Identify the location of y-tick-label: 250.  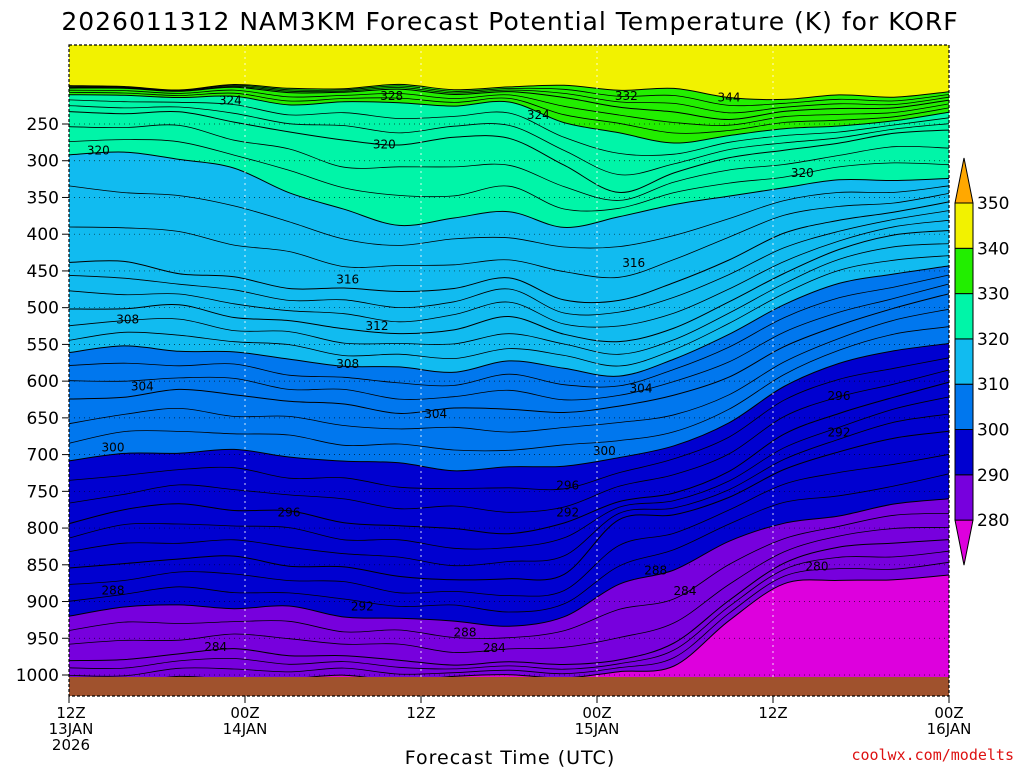
(43, 125).